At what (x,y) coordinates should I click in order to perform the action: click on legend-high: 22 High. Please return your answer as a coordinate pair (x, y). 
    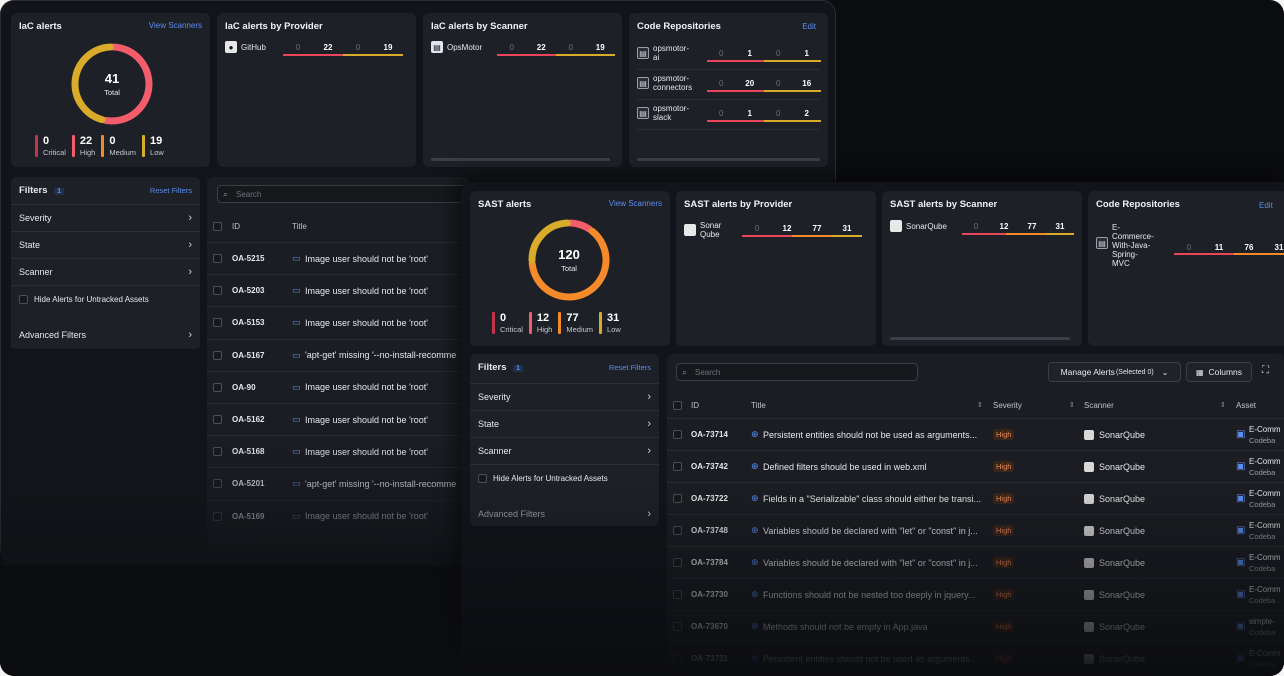
    Looking at the image, I should click on (83, 146).